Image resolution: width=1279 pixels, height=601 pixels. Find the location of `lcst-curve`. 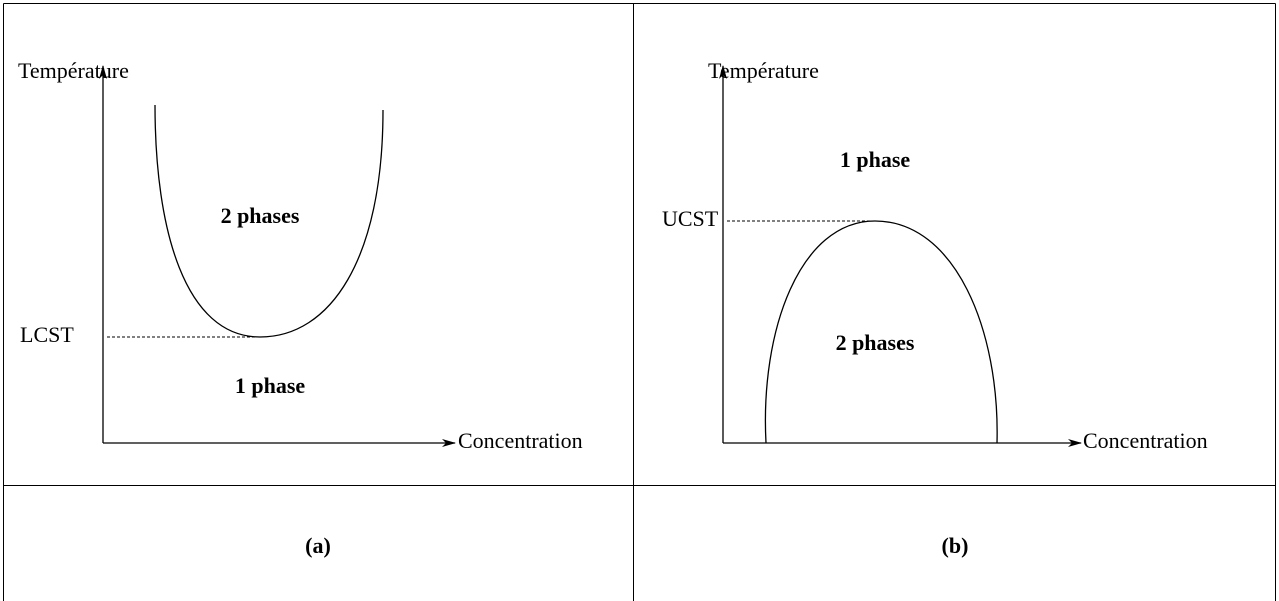

lcst-curve is located at coordinates (269, 221).